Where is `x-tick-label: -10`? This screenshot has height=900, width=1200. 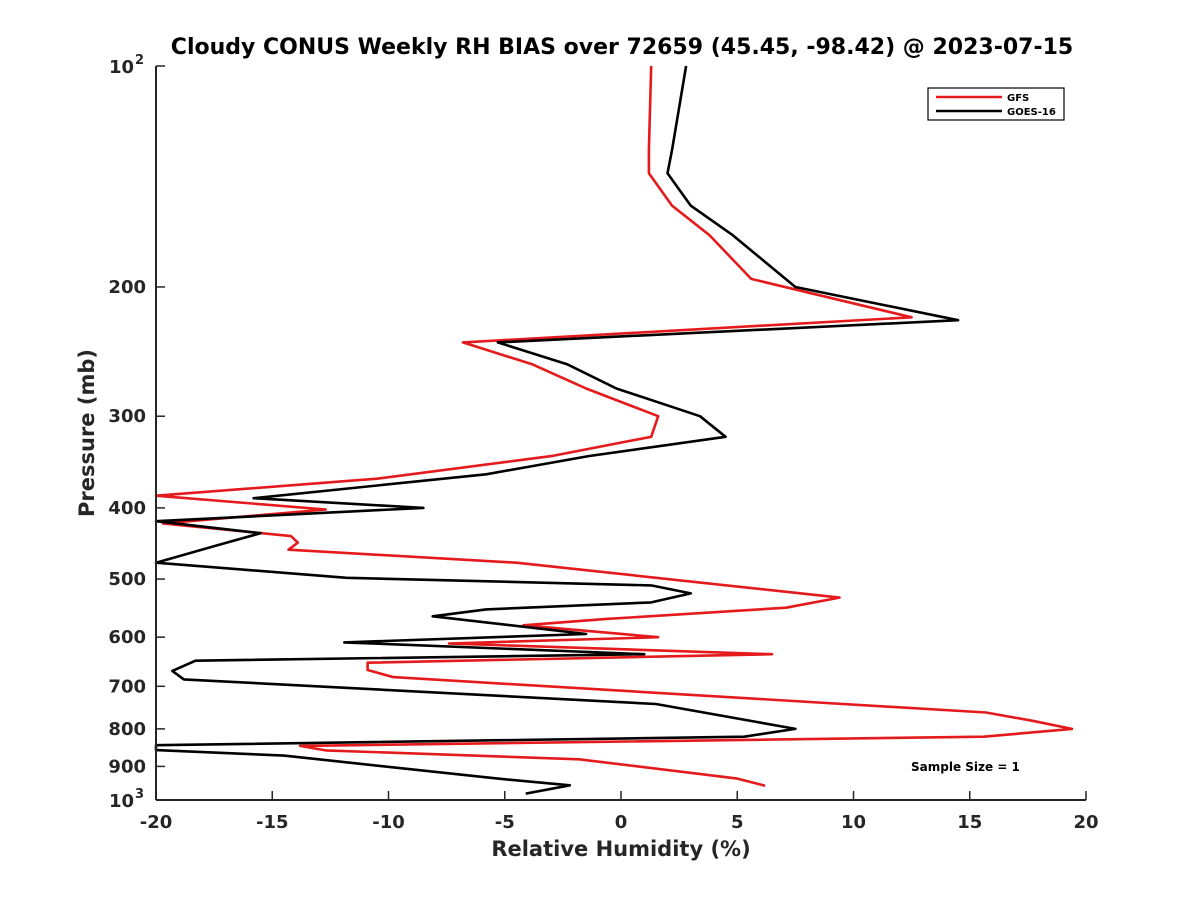
x-tick-label: -10 is located at coordinates (388, 822).